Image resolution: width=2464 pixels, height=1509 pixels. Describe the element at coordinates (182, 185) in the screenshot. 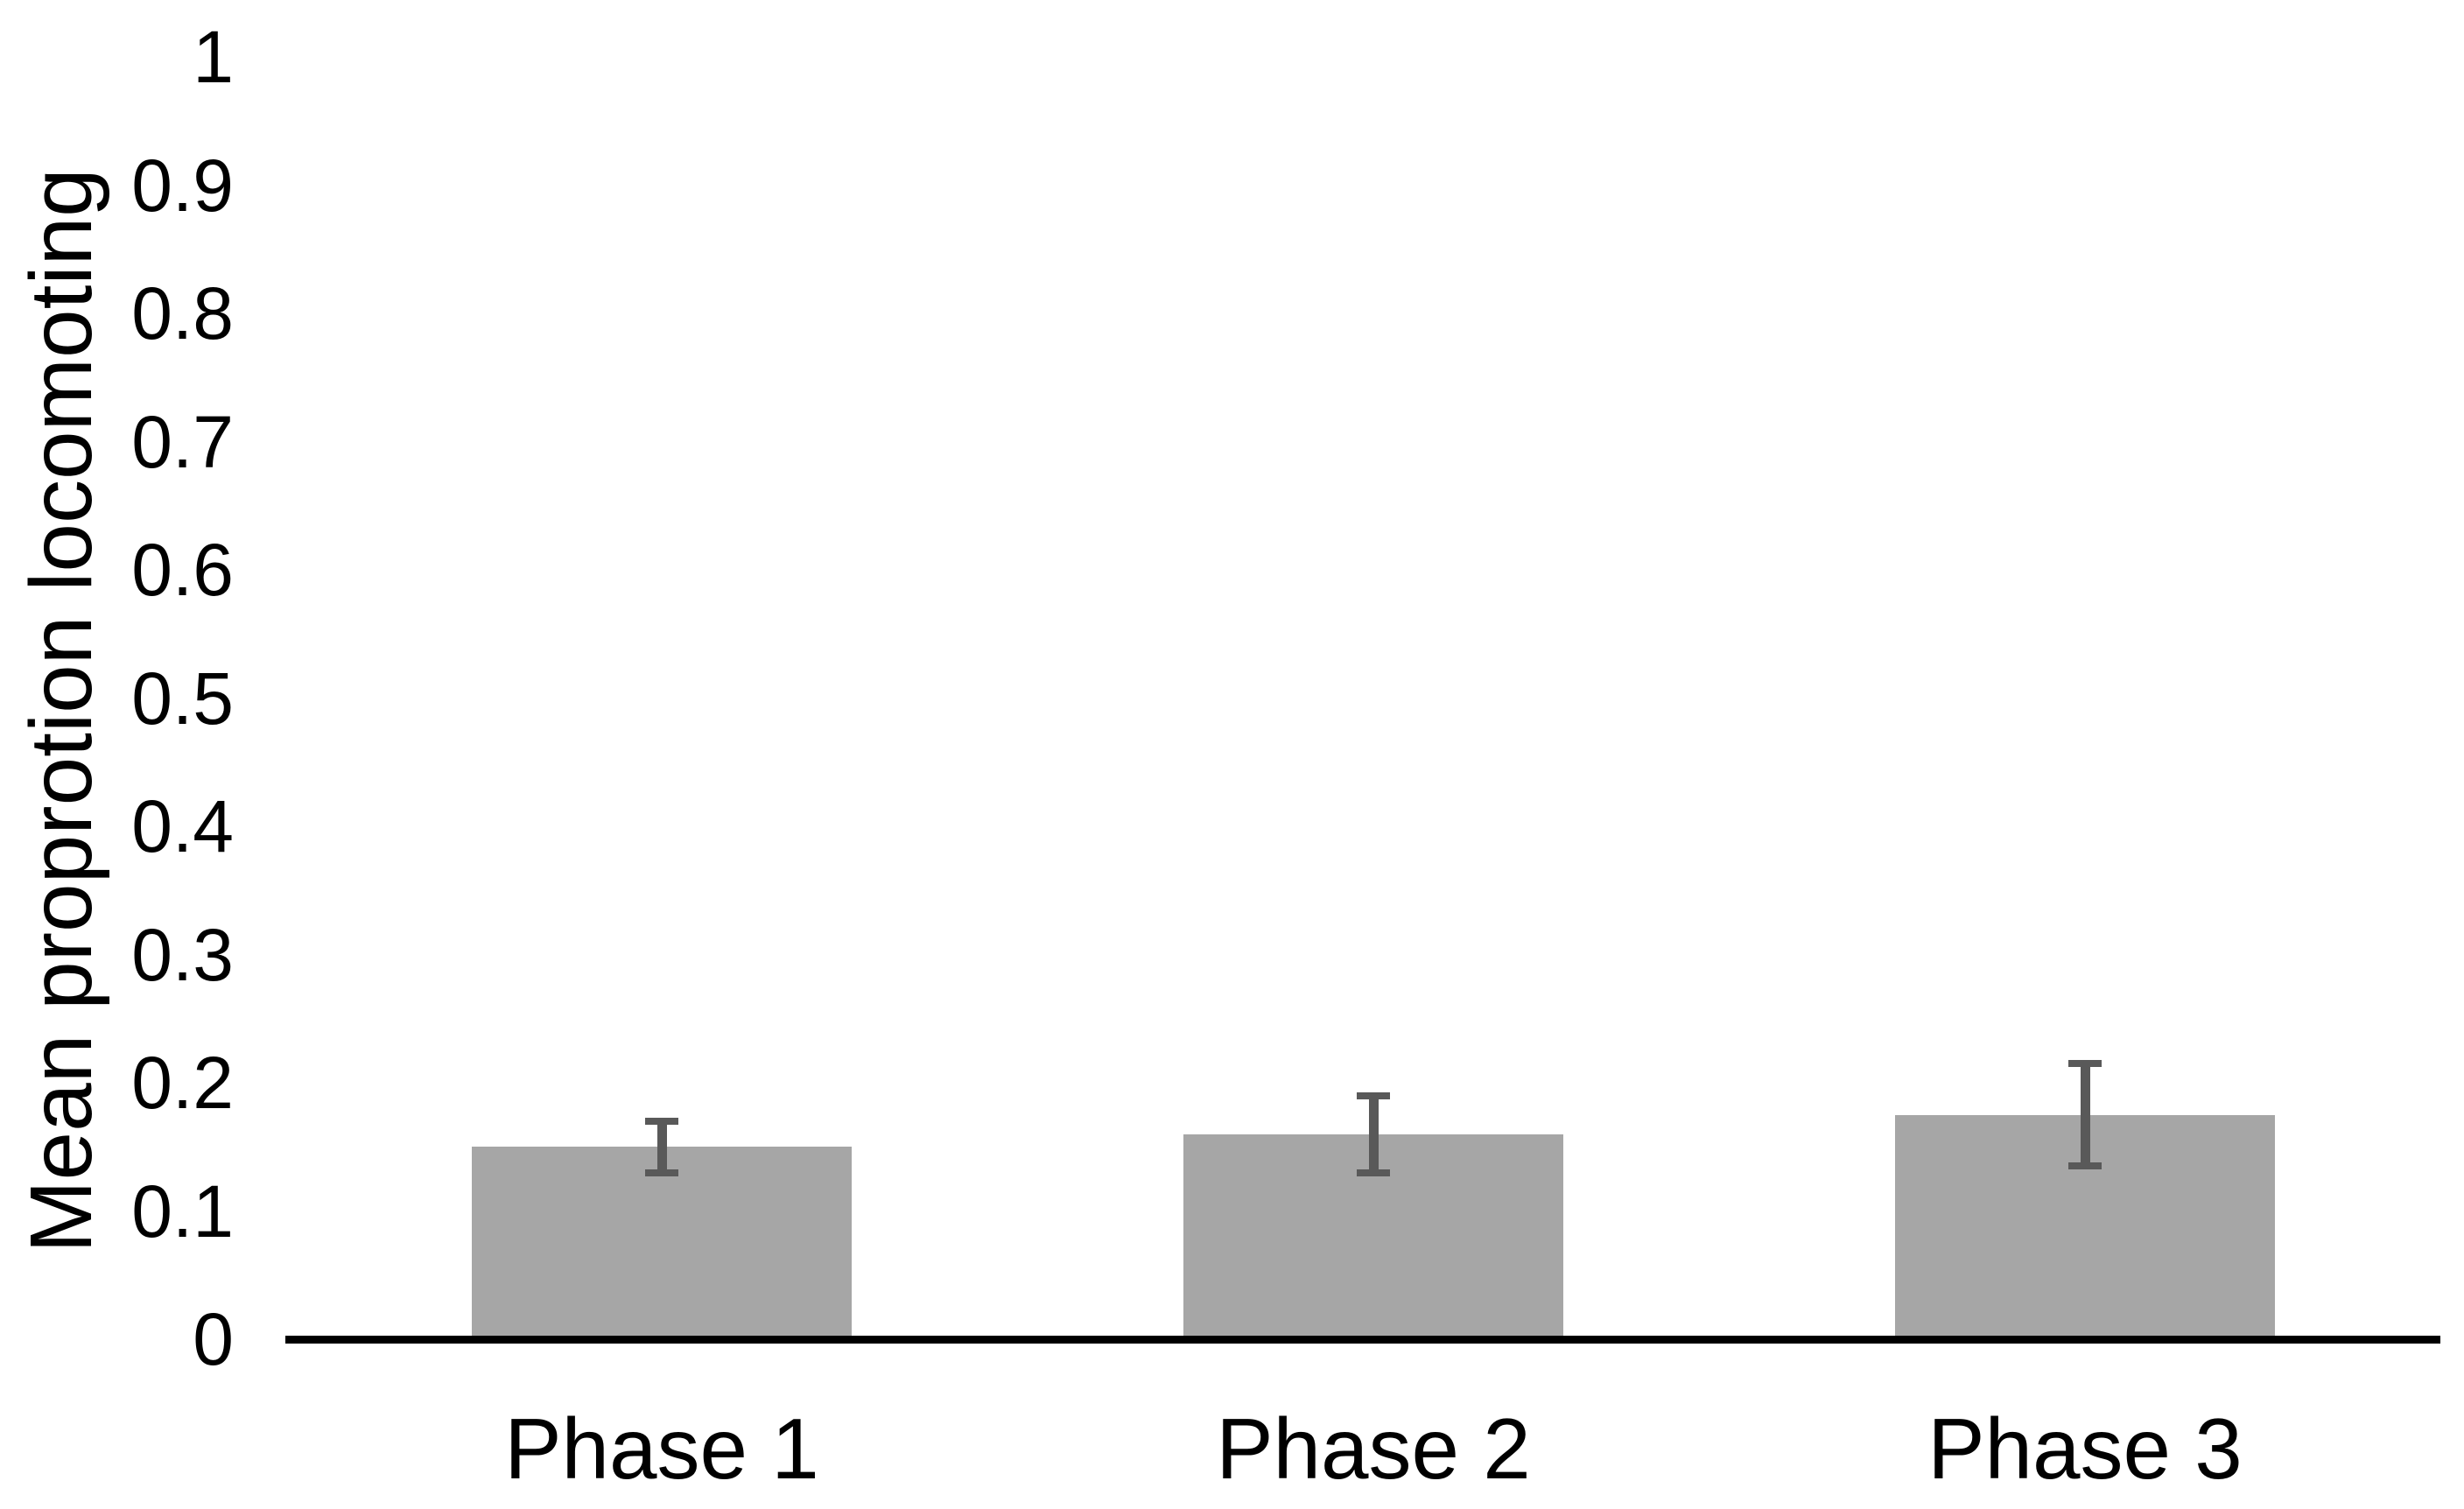

I see `y-axis-tick-label: 0.9` at that location.